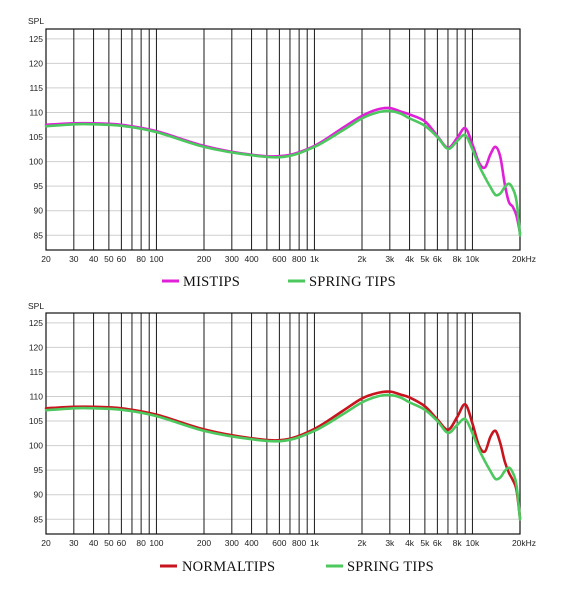 The height and width of the screenshot is (591, 565). What do you see at coordinates (228, 567) in the screenshot?
I see `legend-label: NORMALTIPS` at bounding box center [228, 567].